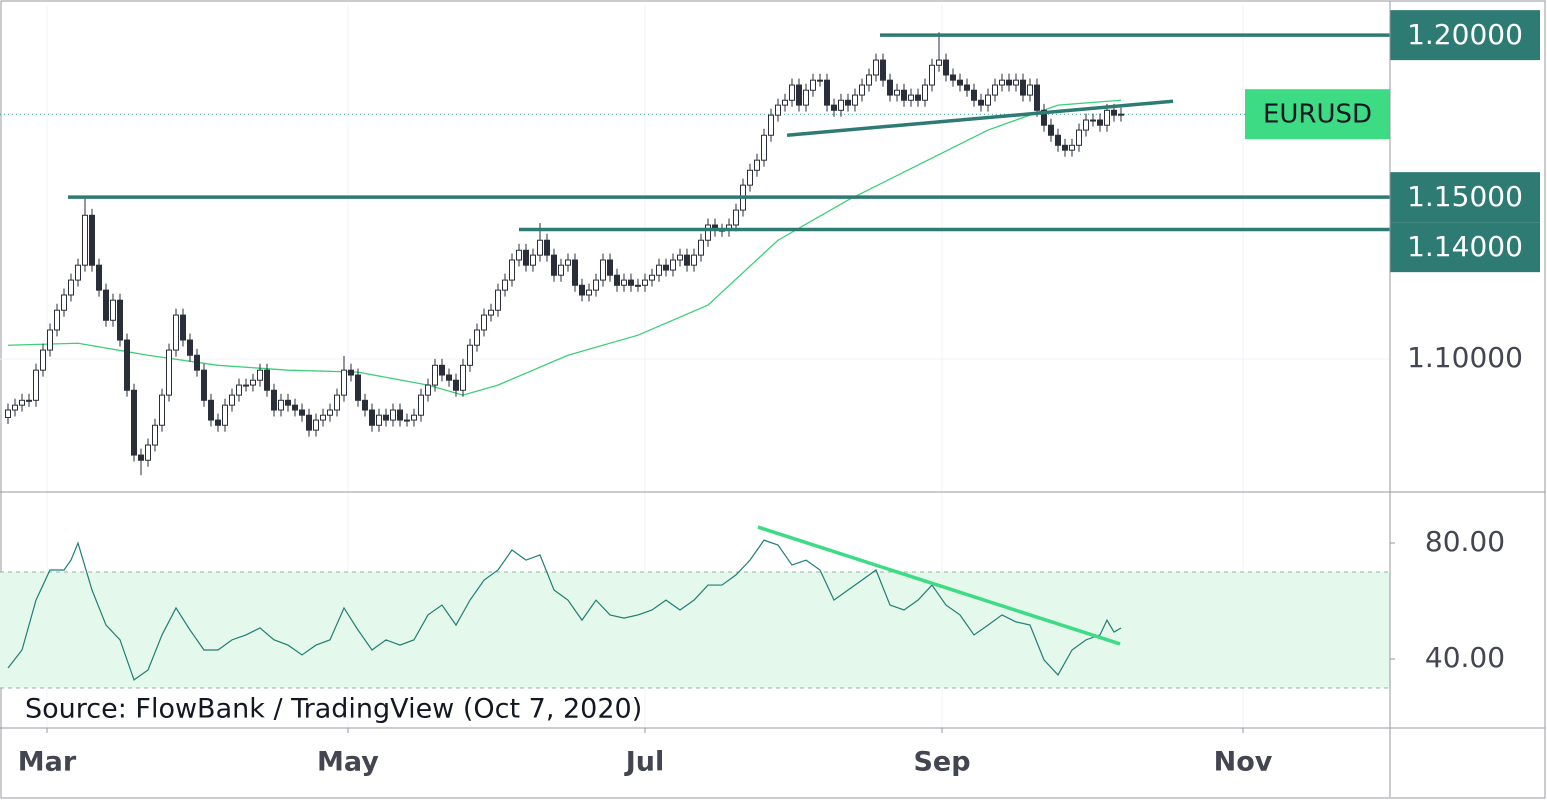 The image size is (1547, 801). What do you see at coordinates (644, 762) in the screenshot?
I see `x-tick-label: Jul` at bounding box center [644, 762].